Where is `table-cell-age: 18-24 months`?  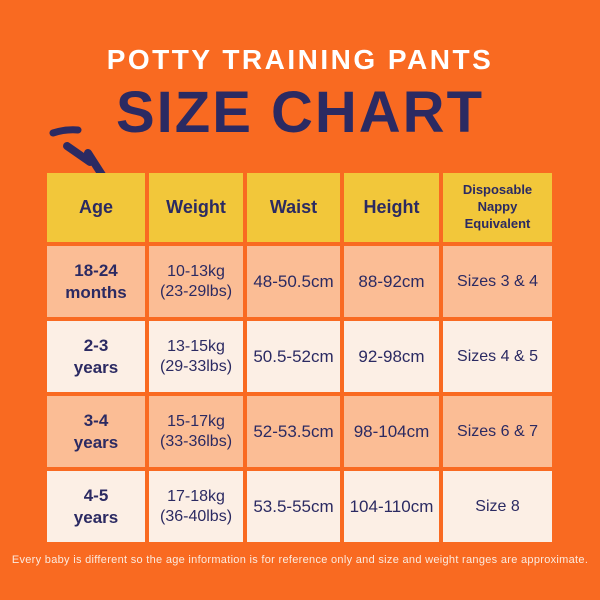
table-cell-age: 18-24 months is located at coordinates (96, 281).